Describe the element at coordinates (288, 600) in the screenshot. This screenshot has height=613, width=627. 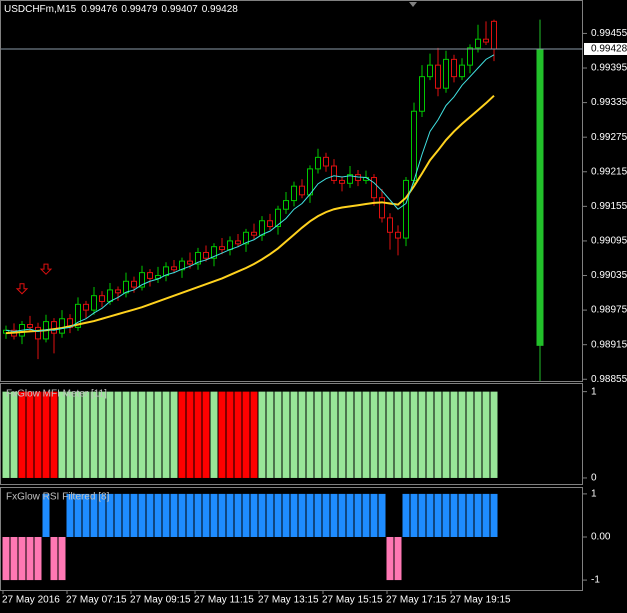
I see `x-tick-label: 27 May 13:15` at that location.